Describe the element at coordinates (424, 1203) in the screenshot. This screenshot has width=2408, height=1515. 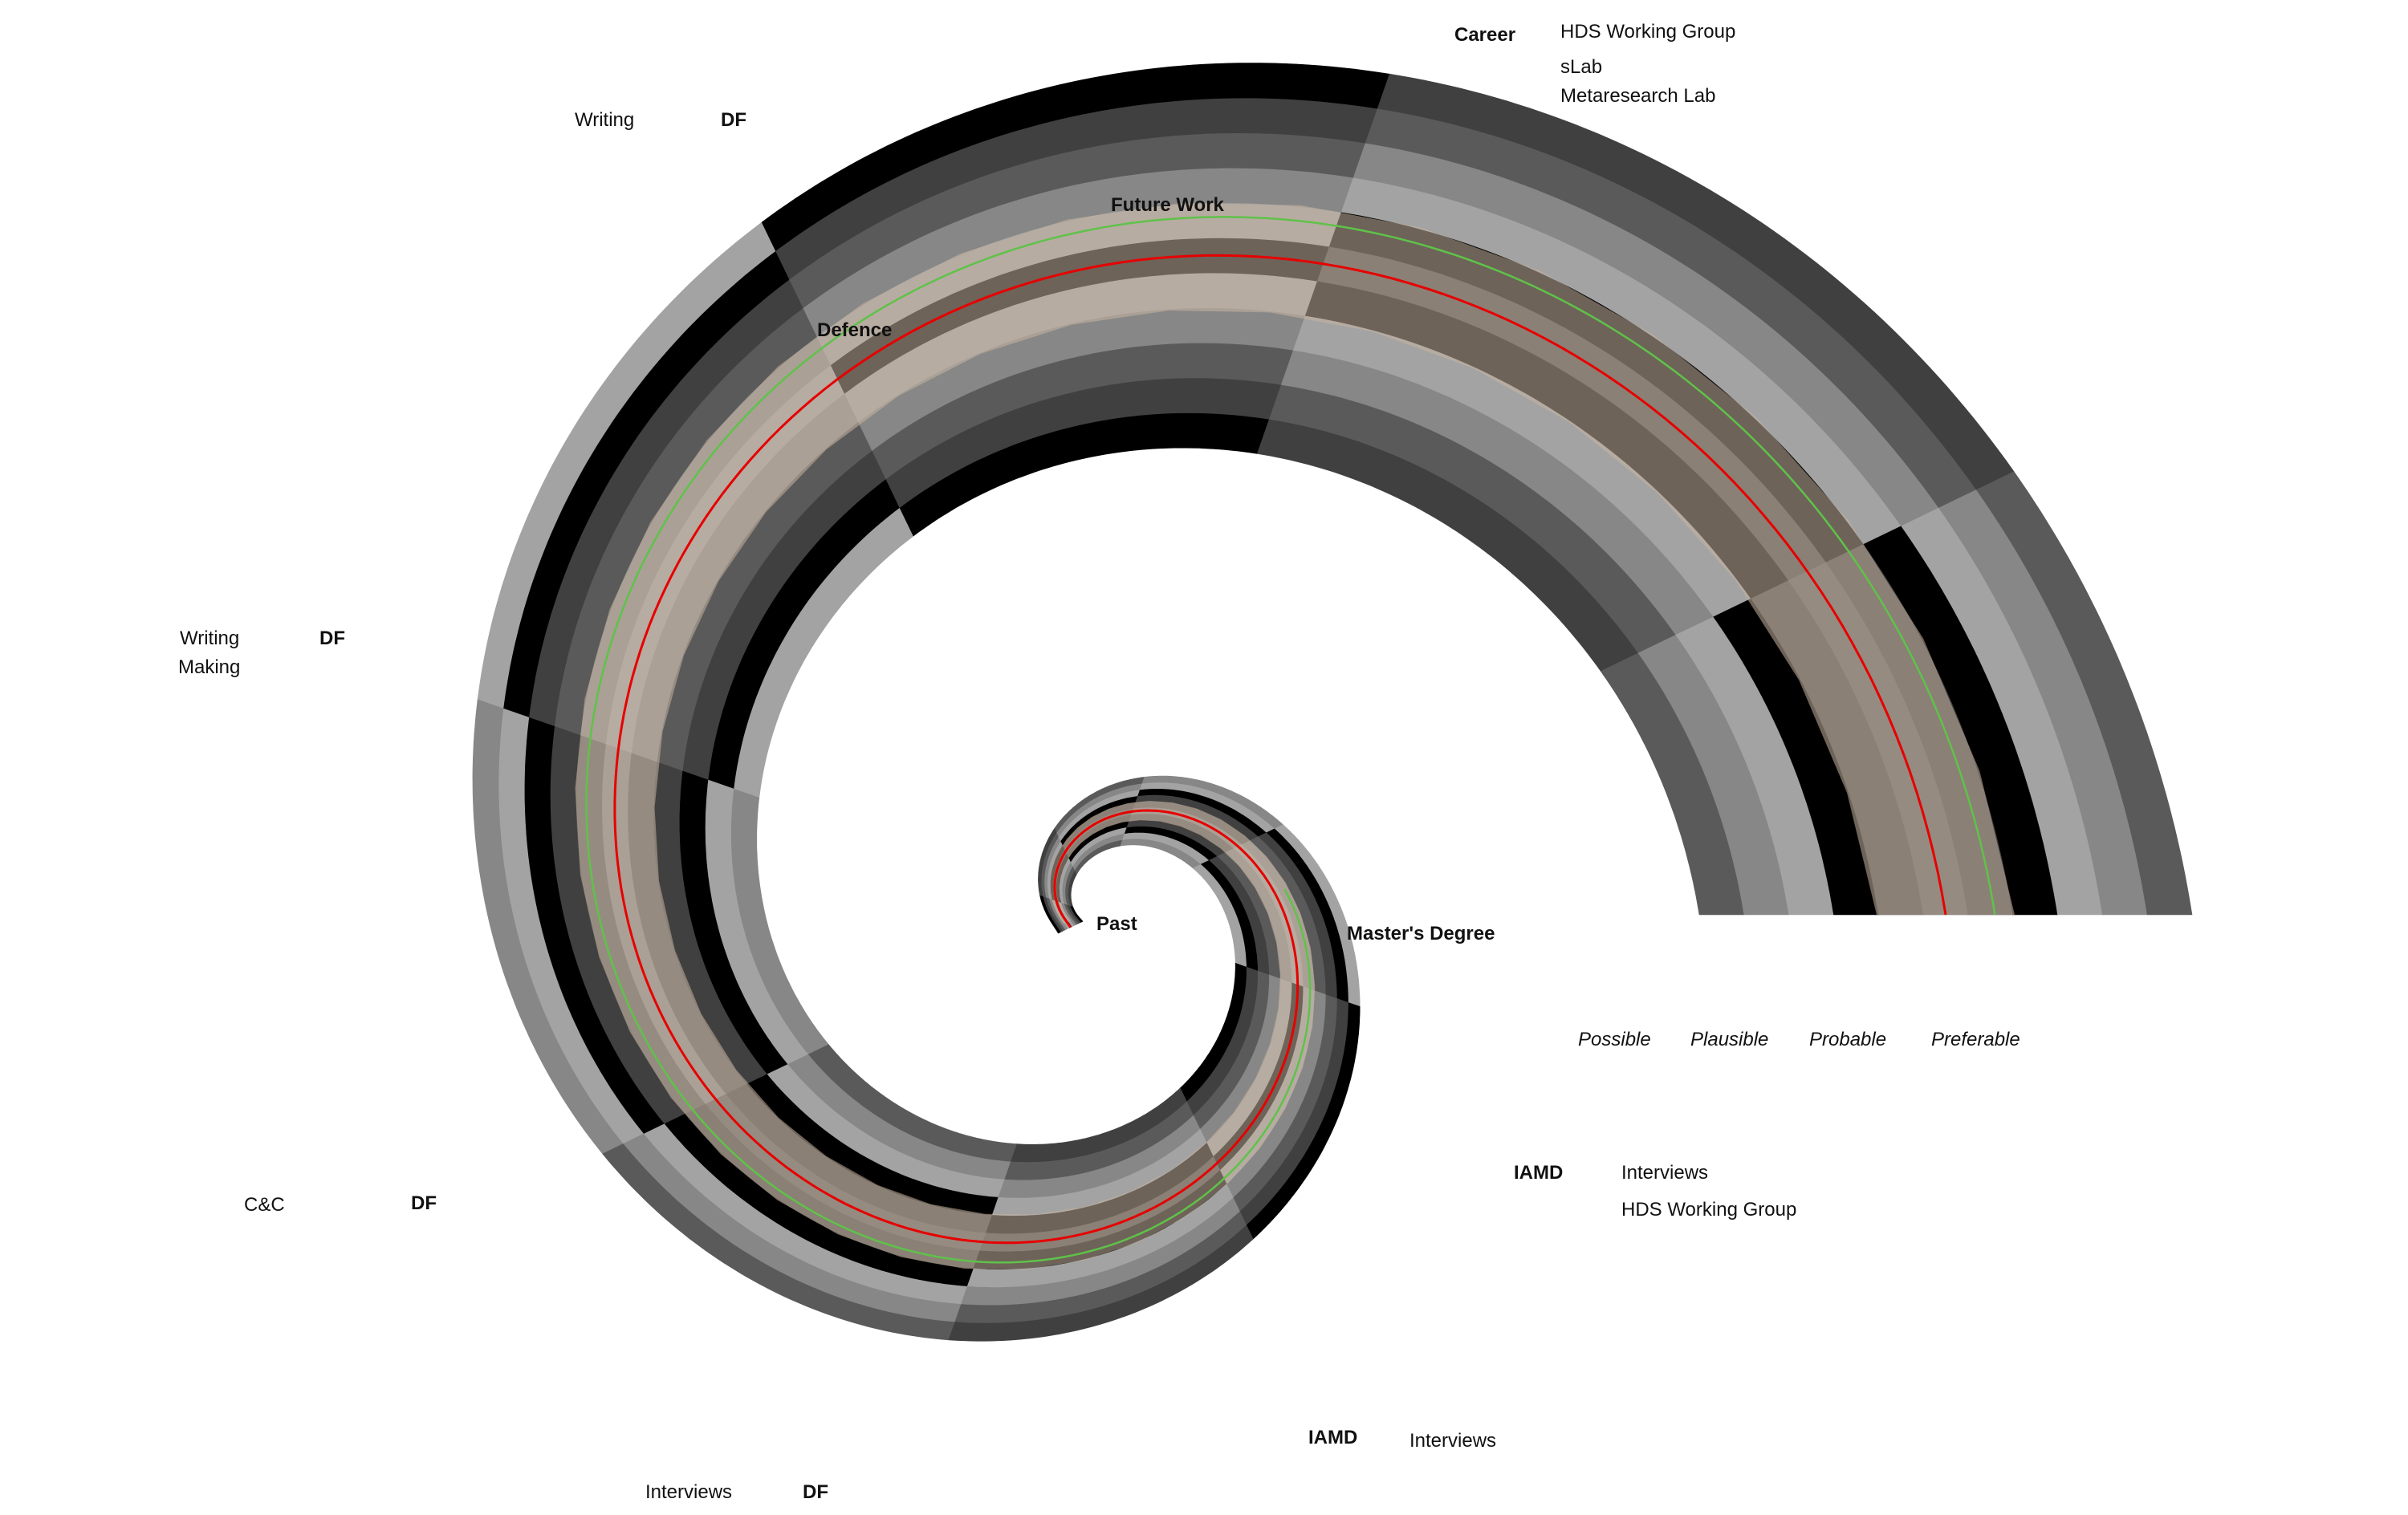
I see `df-cc-tag: DF` at that location.